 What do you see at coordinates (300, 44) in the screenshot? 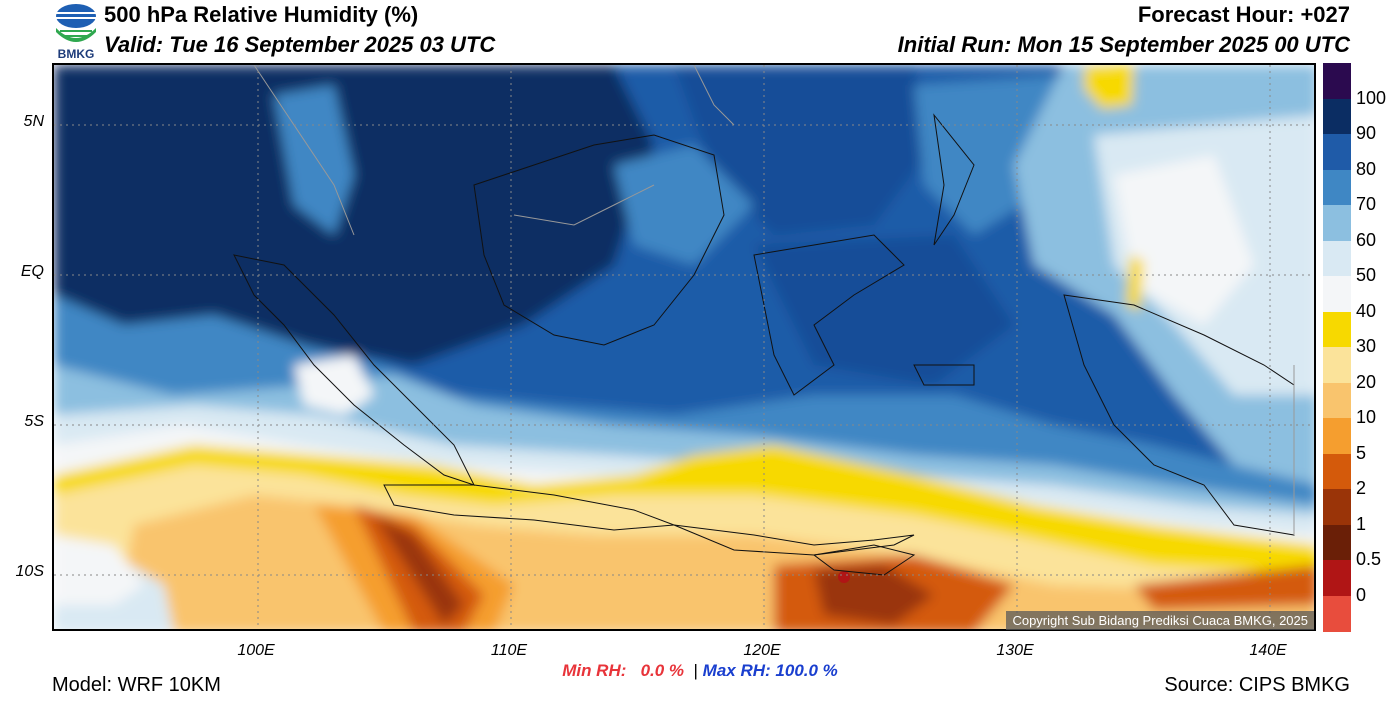
I see `valid-time: Valid: Tue 16 September 2025 03 UTC` at bounding box center [300, 44].